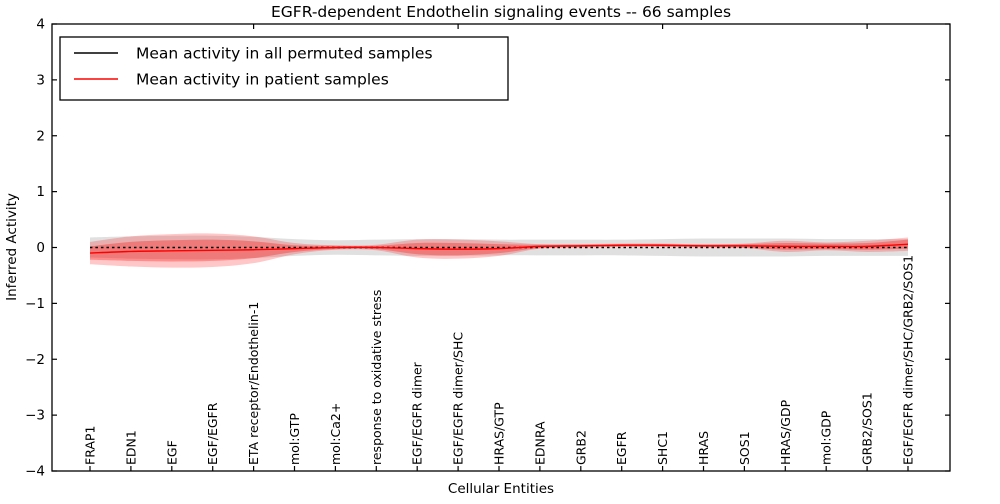 The width and height of the screenshot is (1000, 504). What do you see at coordinates (539, 443) in the screenshot?
I see `x-tick-label: EDNRA` at bounding box center [539, 443].